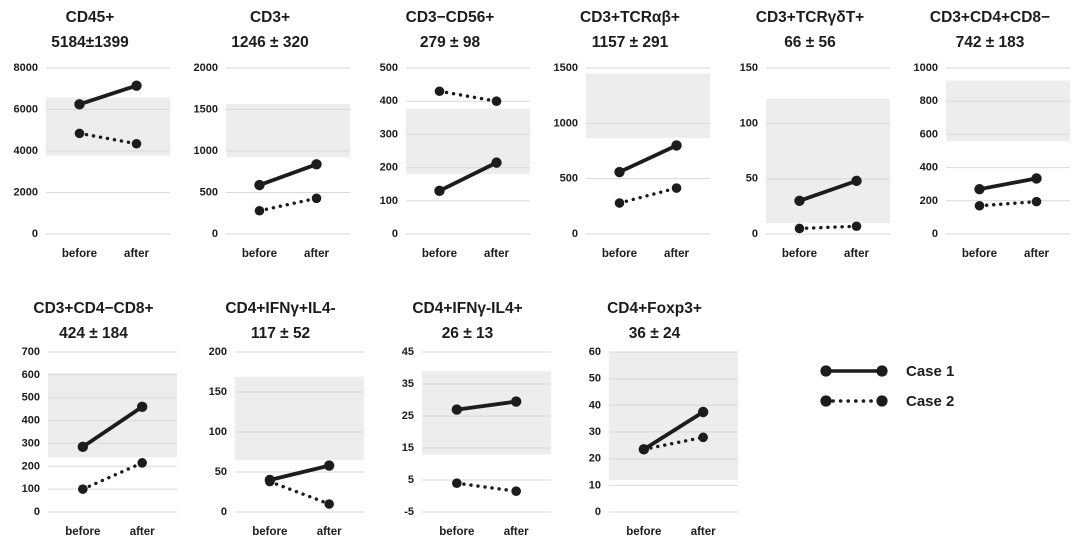 The image size is (1080, 540). What do you see at coordinates (886, 386) in the screenshot?
I see `legend: Case 1 Case 2` at bounding box center [886, 386].